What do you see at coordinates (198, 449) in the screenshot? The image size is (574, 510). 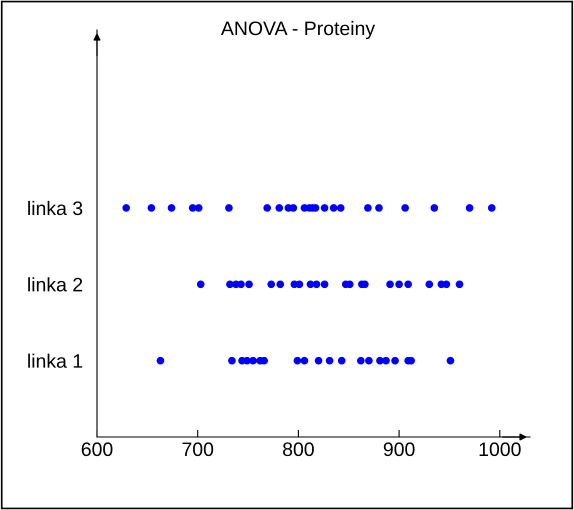 I see `x-tick-label: 700` at bounding box center [198, 449].